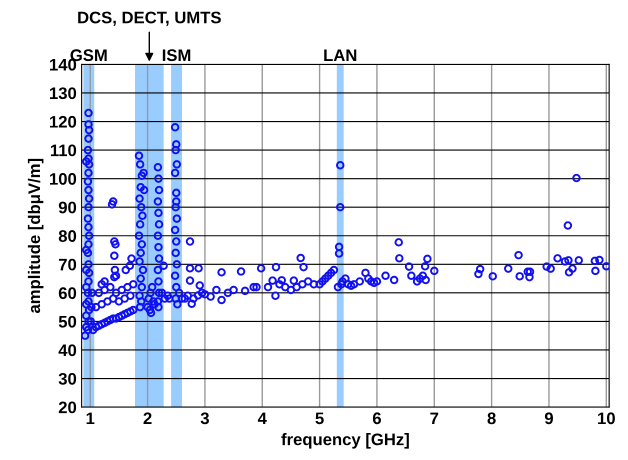  I want to click on y-tick-label: 40, so click(67, 350).